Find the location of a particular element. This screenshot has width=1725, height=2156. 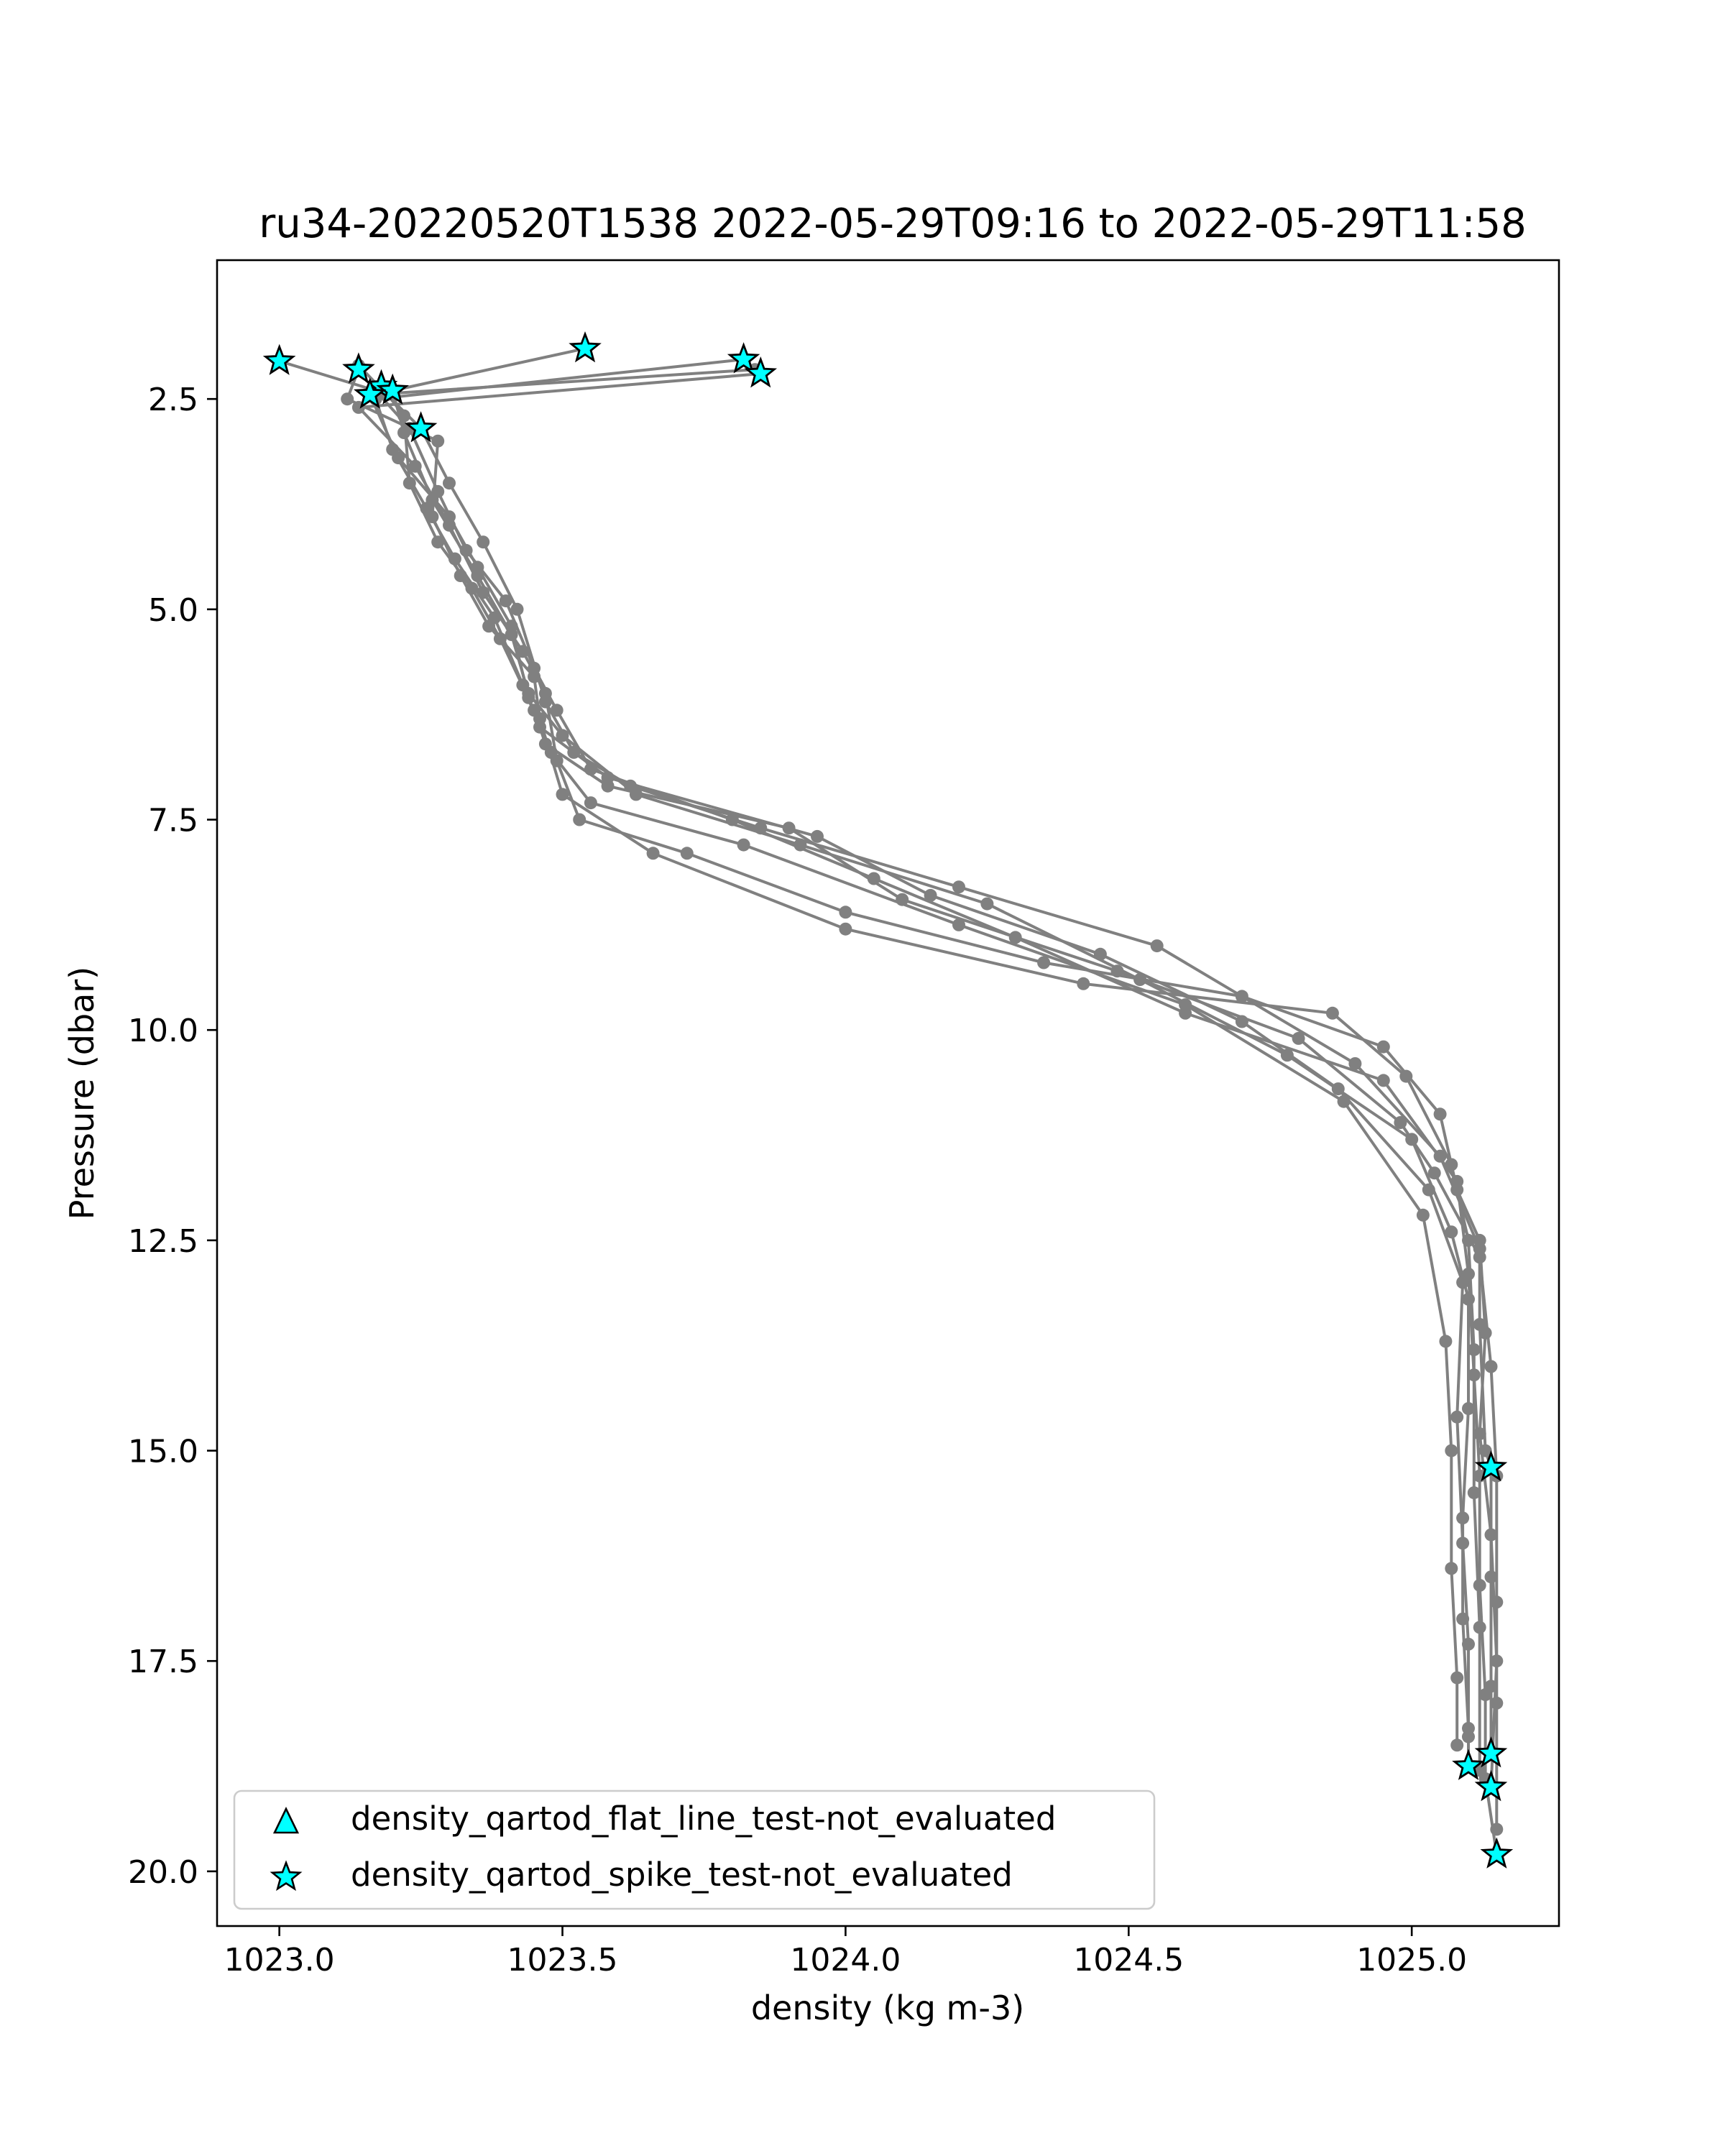

y-tick-label: 15.0 is located at coordinates (163, 1452).